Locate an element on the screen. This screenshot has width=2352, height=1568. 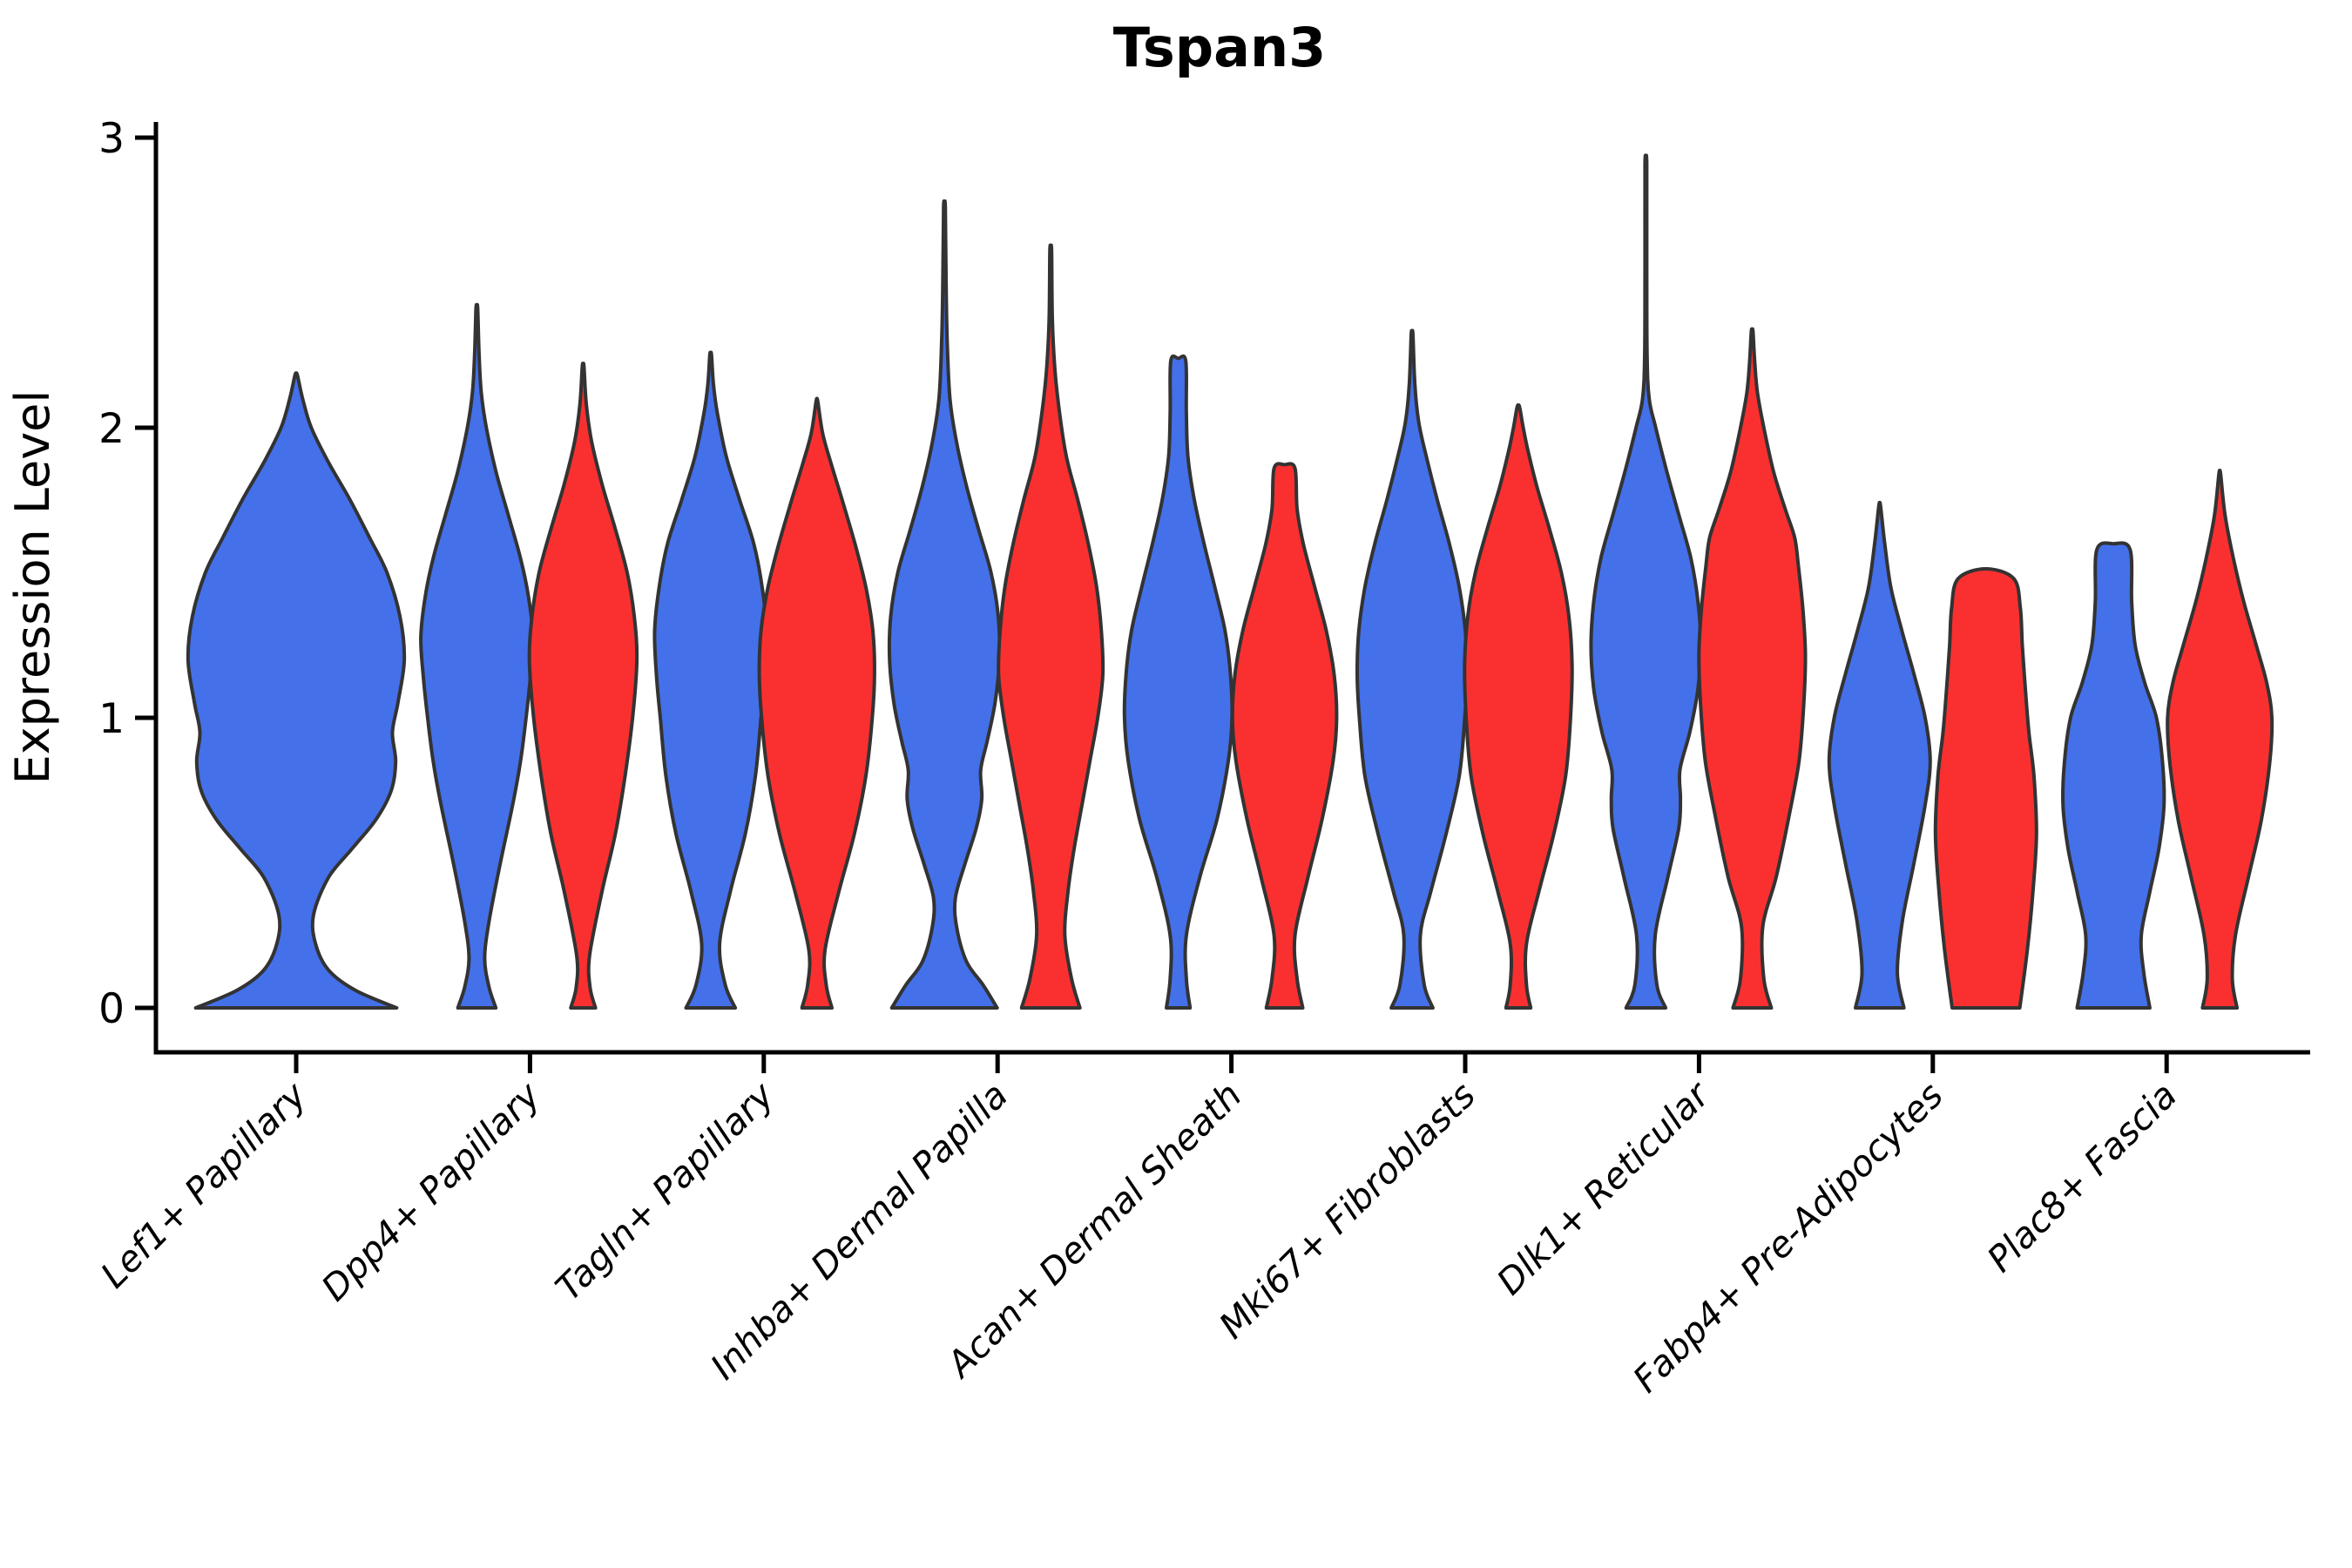
violin-blue-lef1-papillary is located at coordinates (297, 690).